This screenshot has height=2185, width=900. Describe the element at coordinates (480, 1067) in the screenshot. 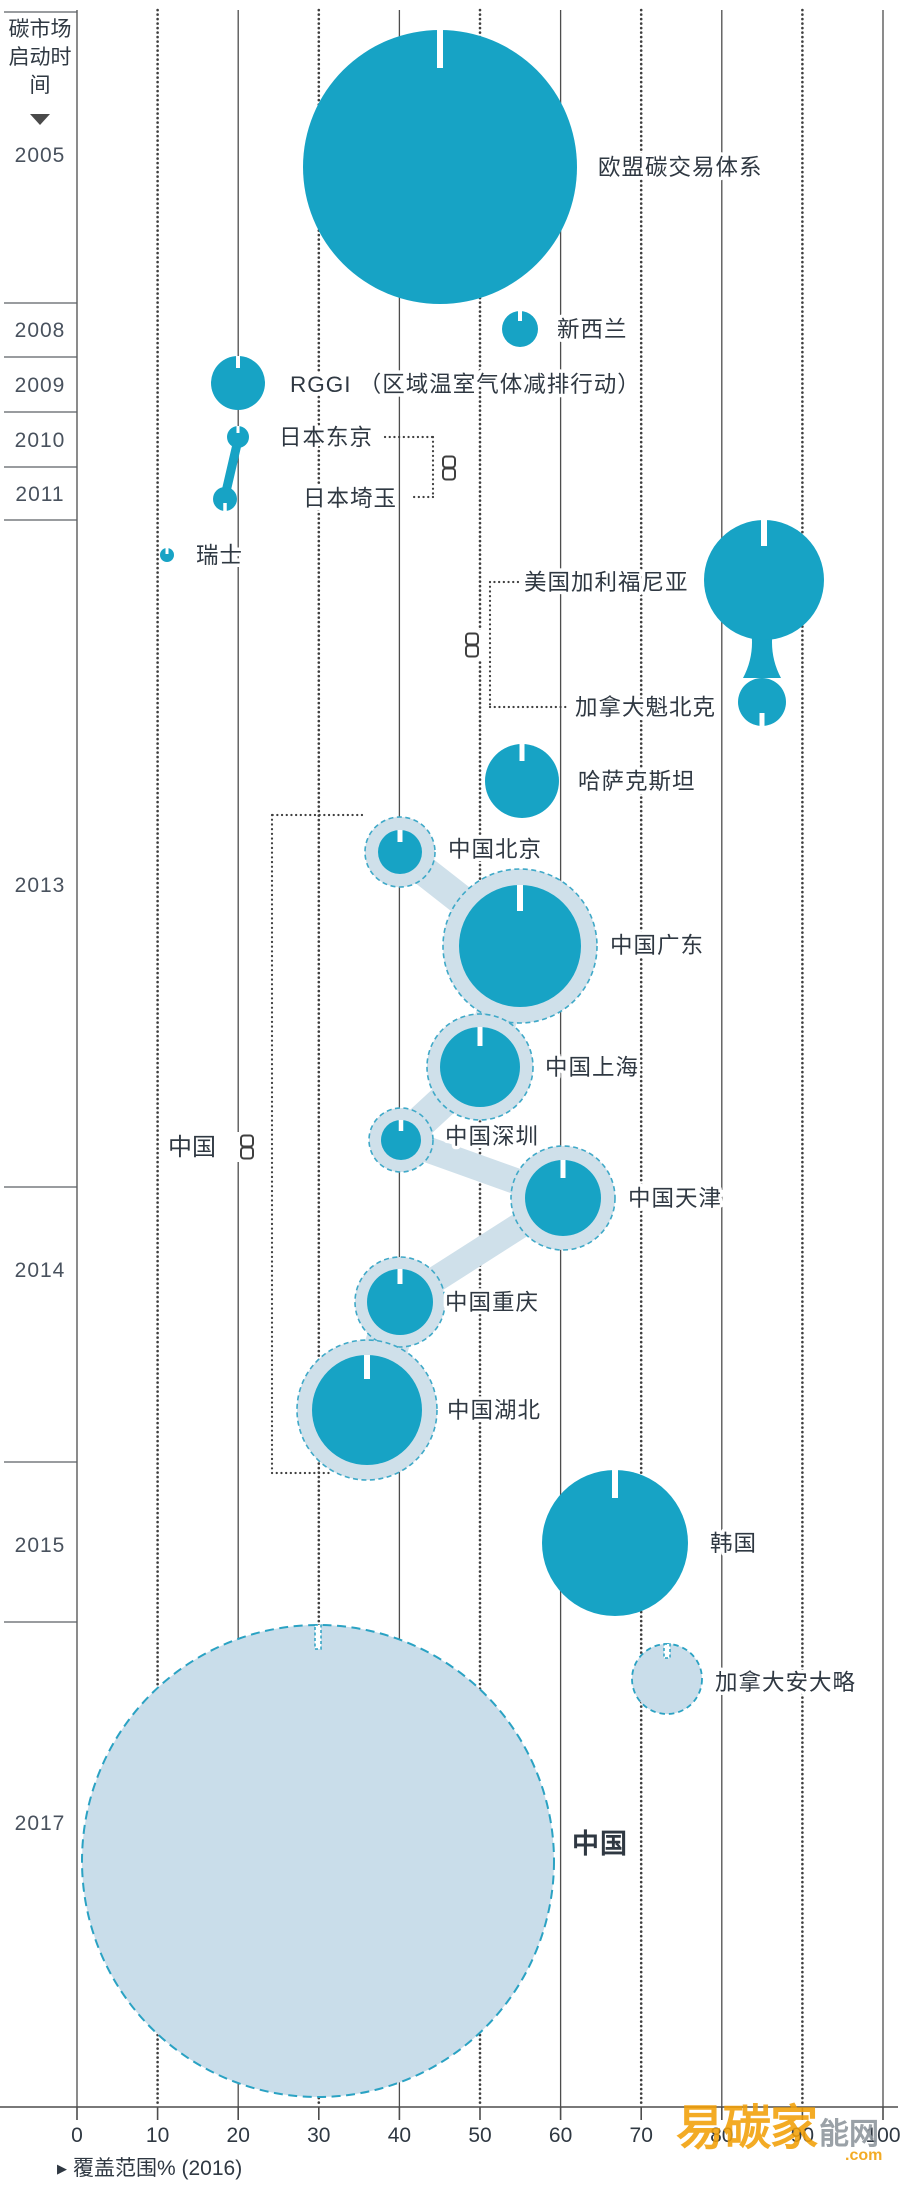

I see `bubble-china-shanghai` at that location.